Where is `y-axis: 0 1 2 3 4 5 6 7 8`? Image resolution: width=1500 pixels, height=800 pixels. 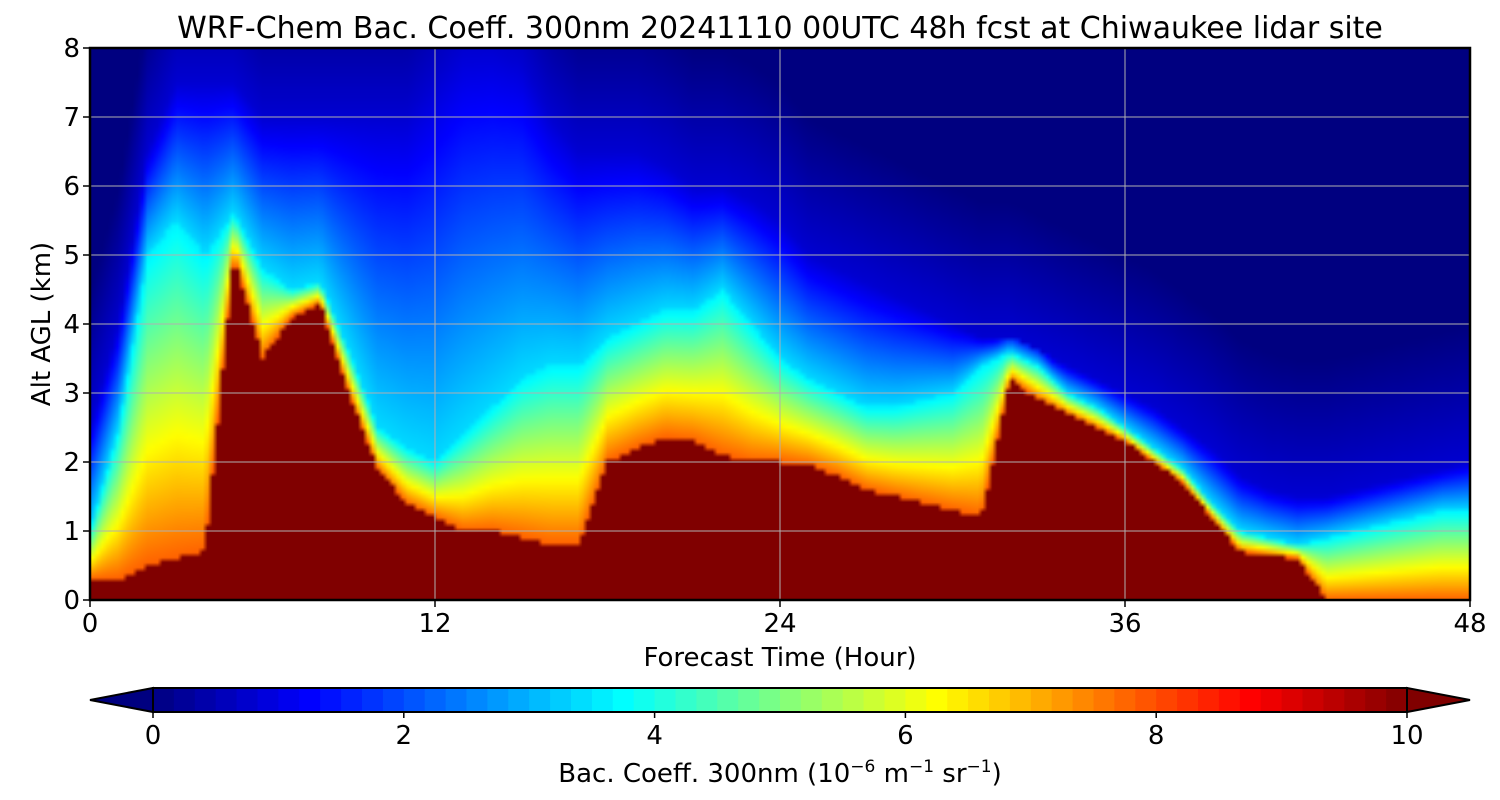 y-axis: 0 1 2 3 4 5 6 7 8 is located at coordinates (76, 325).